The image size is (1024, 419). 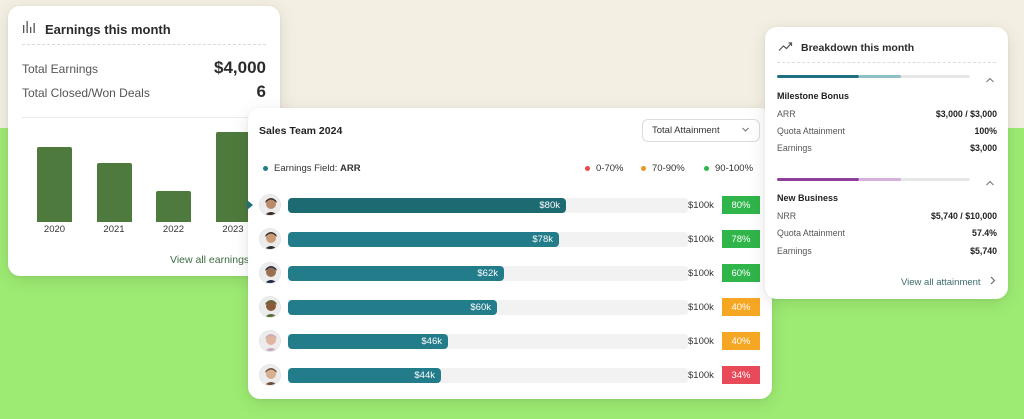 What do you see at coordinates (29, 29) in the screenshot?
I see `bar-chart-icon` at bounding box center [29, 29].